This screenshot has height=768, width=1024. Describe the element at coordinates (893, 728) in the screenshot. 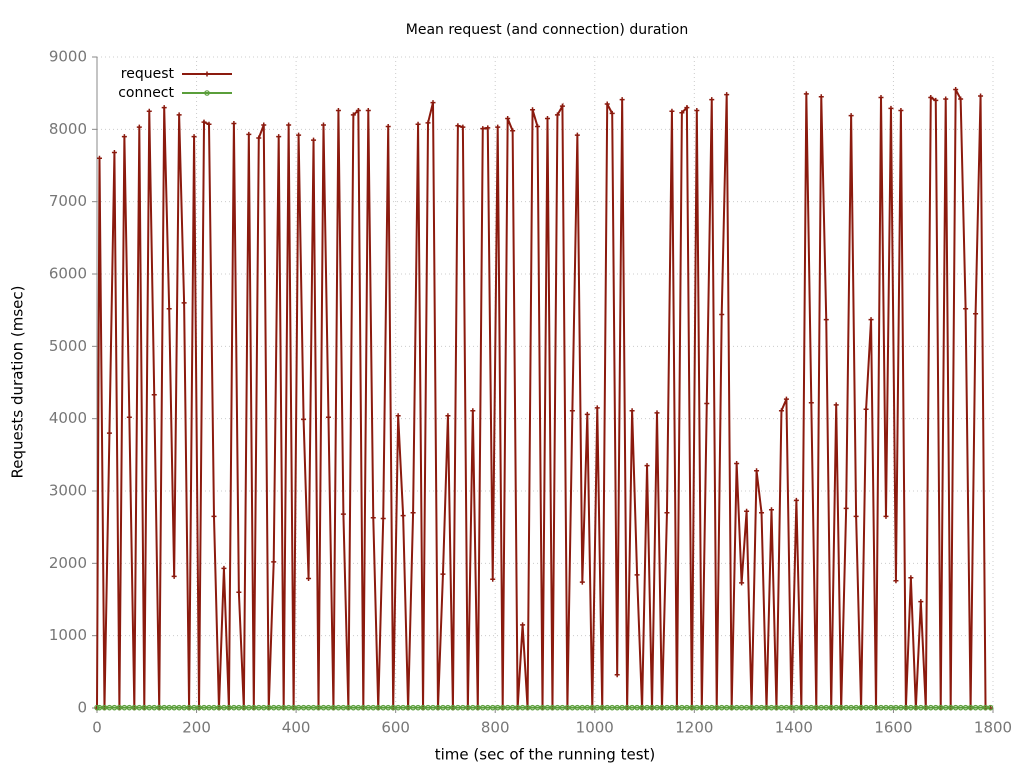

I see `x-tick-label: 1600` at that location.